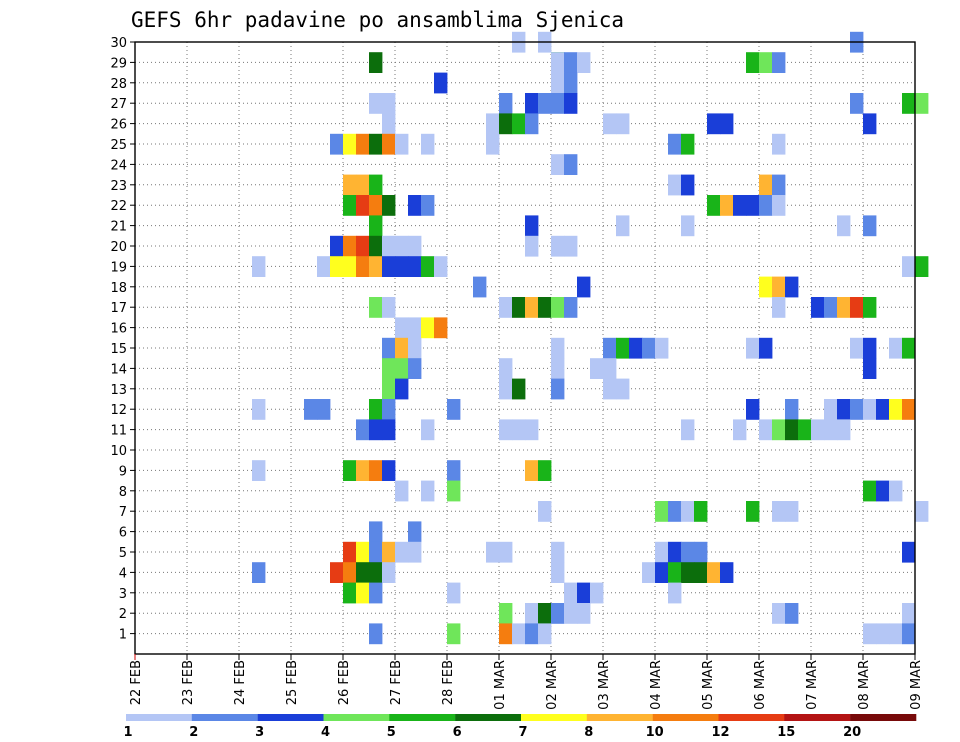 The image size is (960, 742). What do you see at coordinates (720, 732) in the screenshot?
I see `colorbar-label: 12` at bounding box center [720, 732].